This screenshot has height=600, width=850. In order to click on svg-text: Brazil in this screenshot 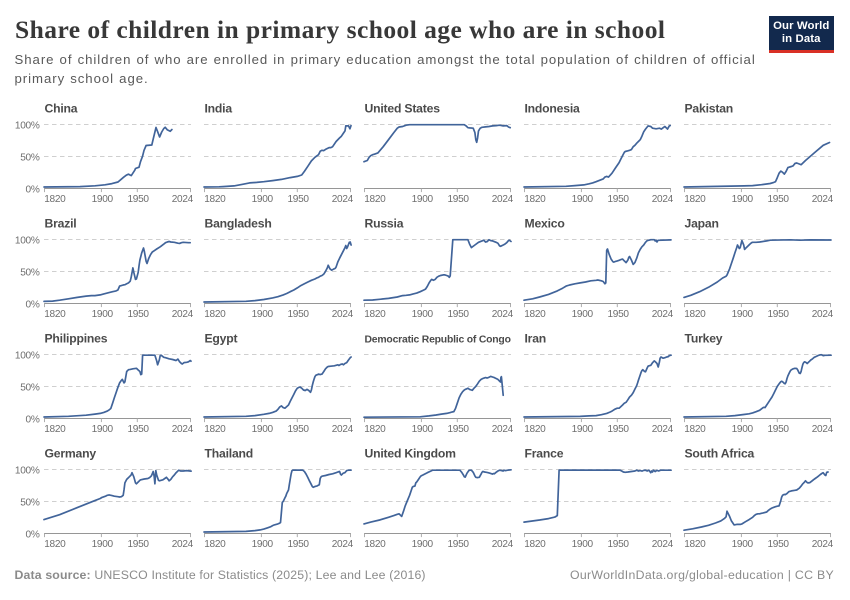, I will do `click(61, 224)`.